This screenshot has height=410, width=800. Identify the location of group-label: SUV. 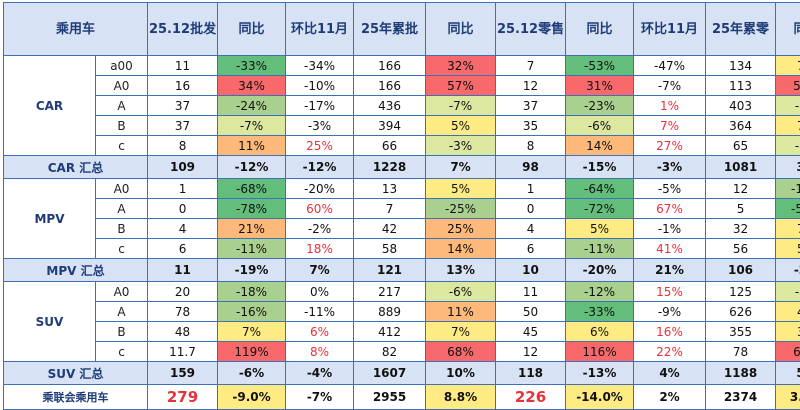
(50, 322).